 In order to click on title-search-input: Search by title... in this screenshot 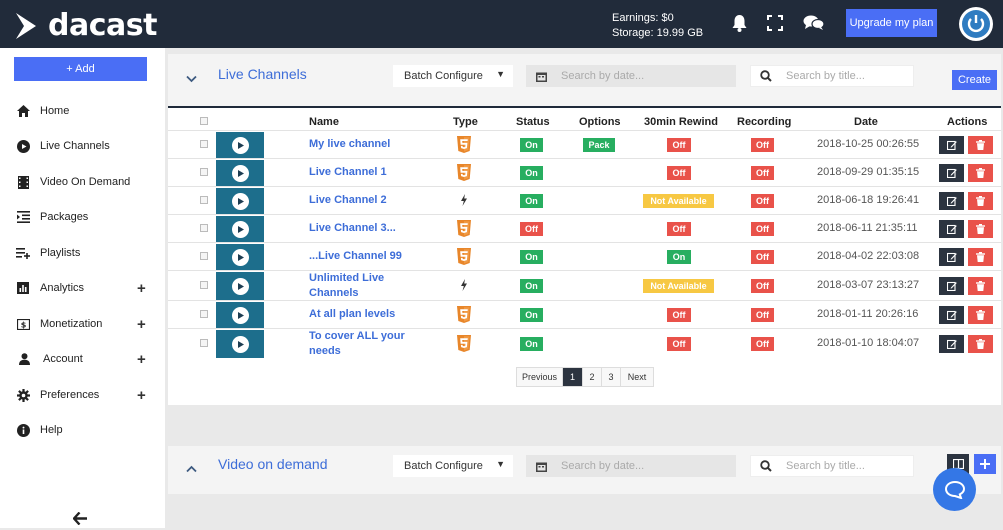, I will do `click(832, 76)`.